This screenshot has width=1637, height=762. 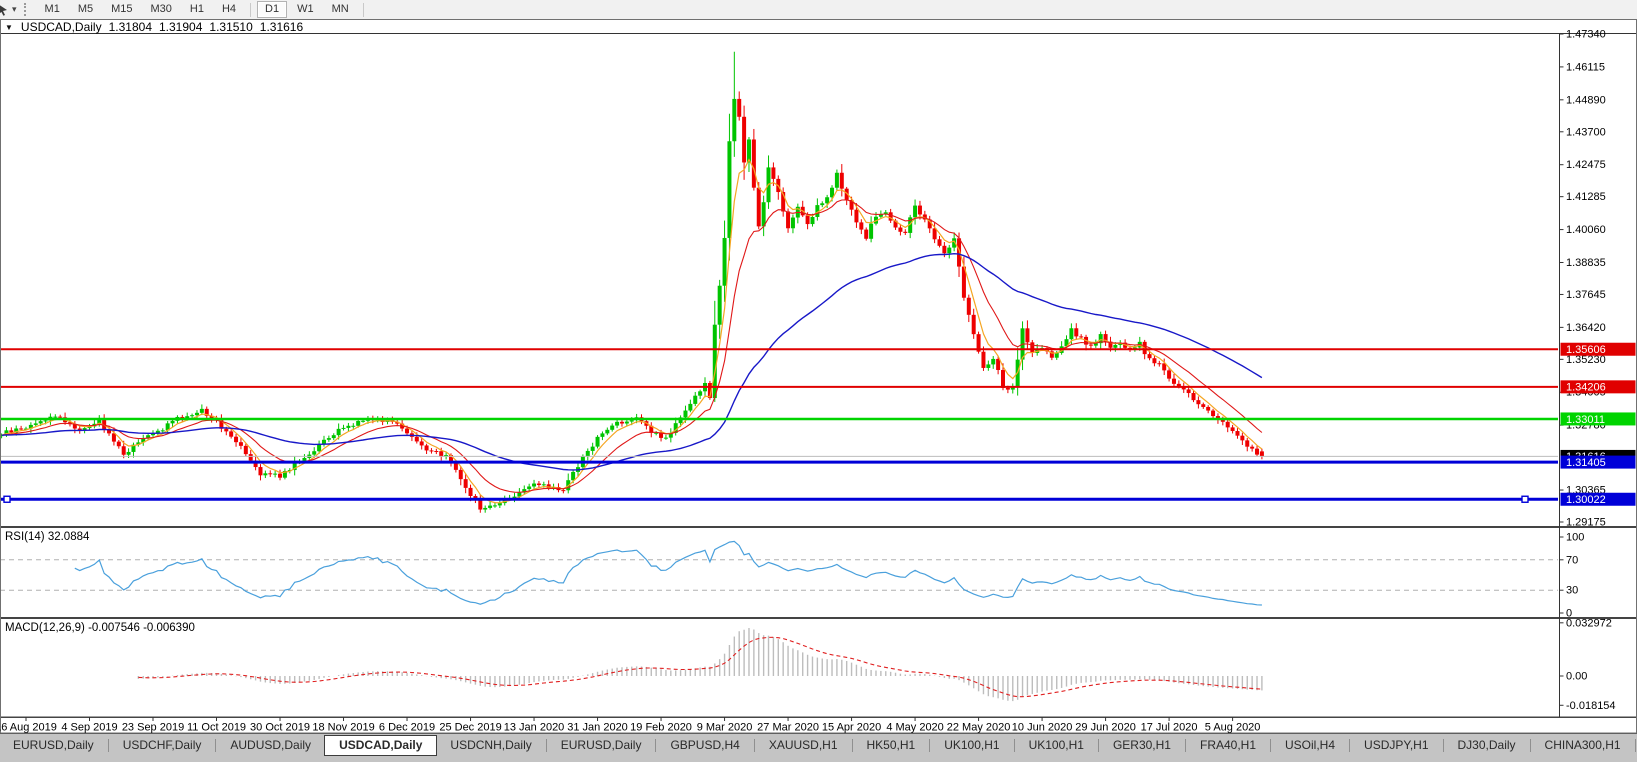 What do you see at coordinates (914, 728) in the screenshot?
I see `svg-text: 4 May 2020` at bounding box center [914, 728].